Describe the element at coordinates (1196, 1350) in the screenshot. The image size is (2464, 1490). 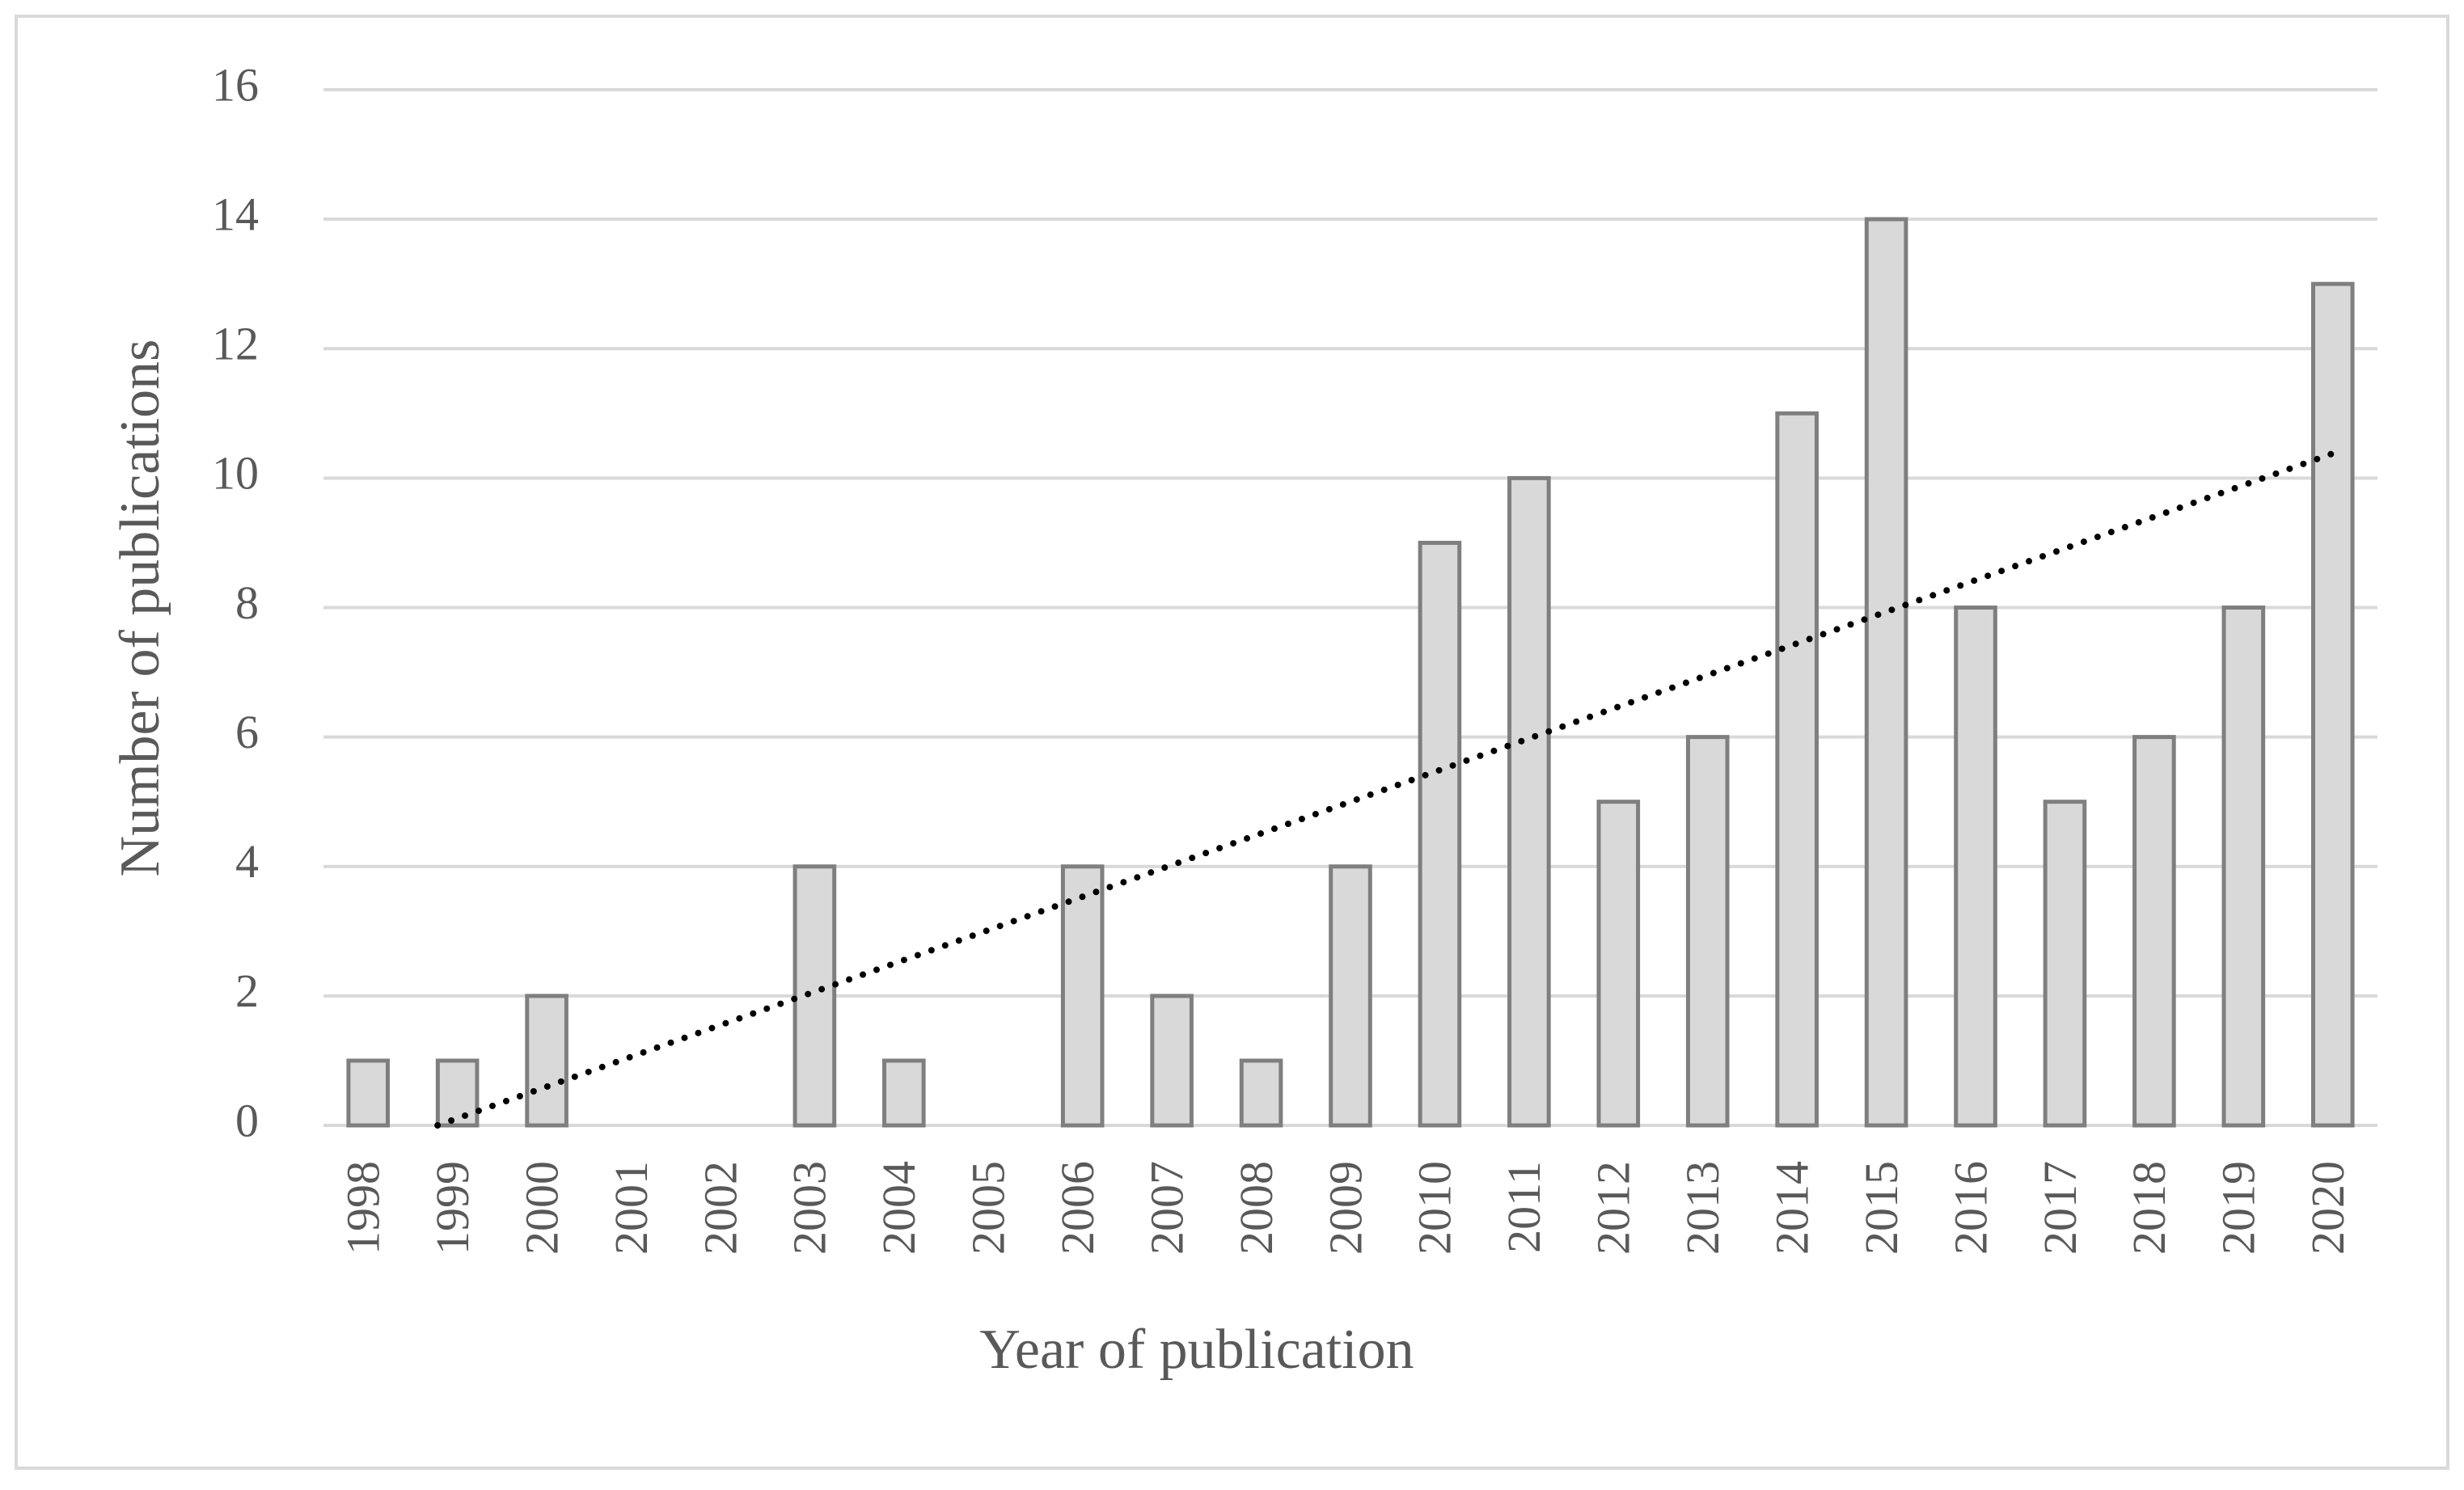
I see `x-axis-title: Year of publication` at that location.